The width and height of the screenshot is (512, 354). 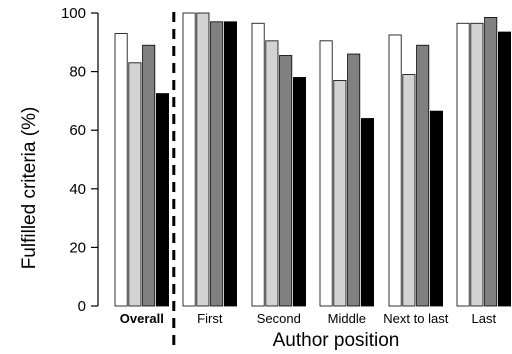 I want to click on category-label: Last, so click(x=484, y=318).